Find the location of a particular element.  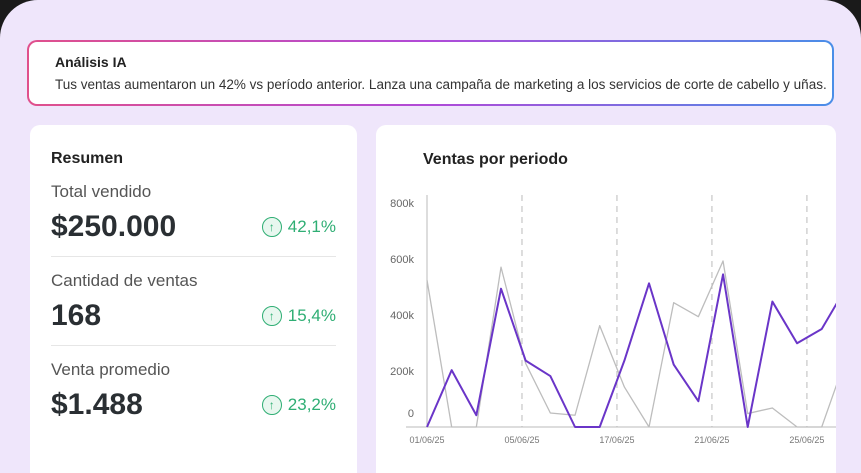

change-badge: ↑ 15,4% is located at coordinates (298, 316).